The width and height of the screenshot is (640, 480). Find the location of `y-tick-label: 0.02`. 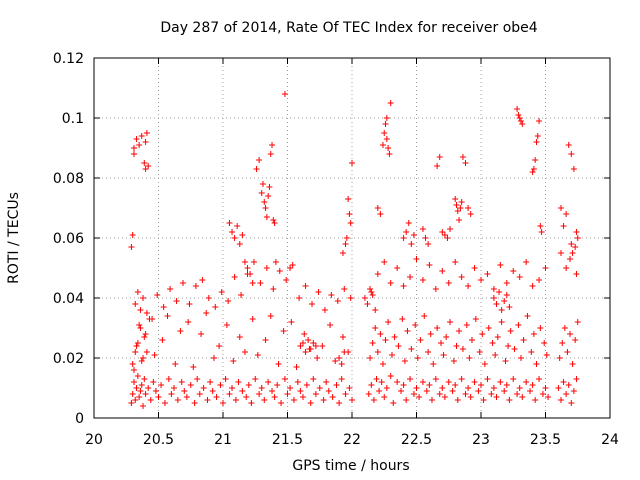

y-tick-label: 0.02 is located at coordinates (68, 359).